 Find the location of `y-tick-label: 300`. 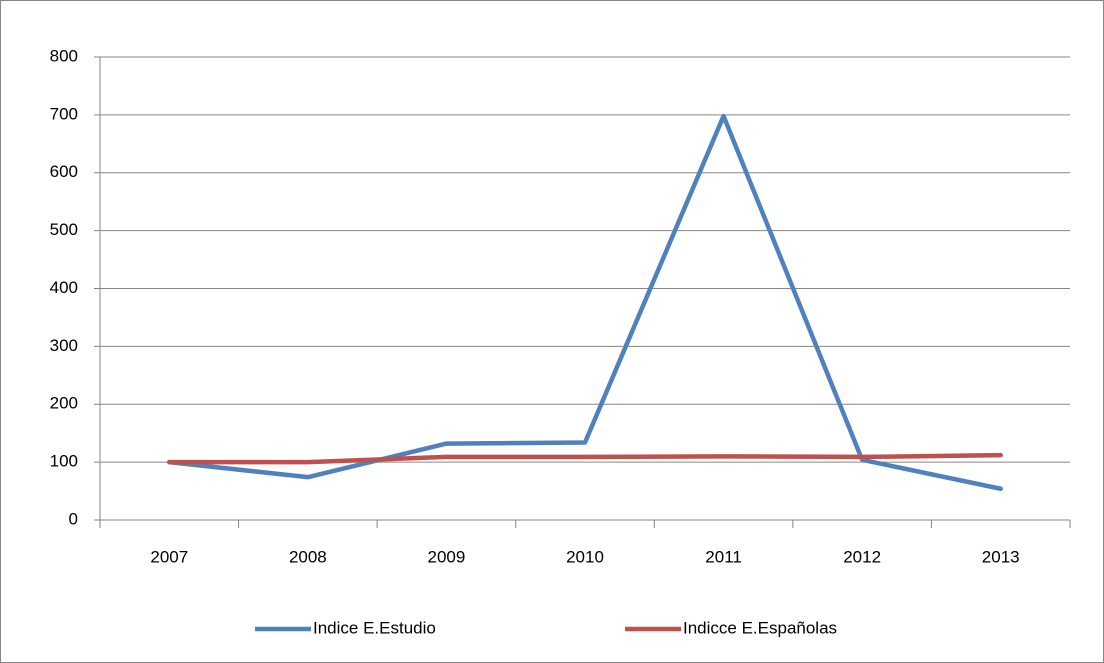

y-tick-label: 300 is located at coordinates (64, 345).